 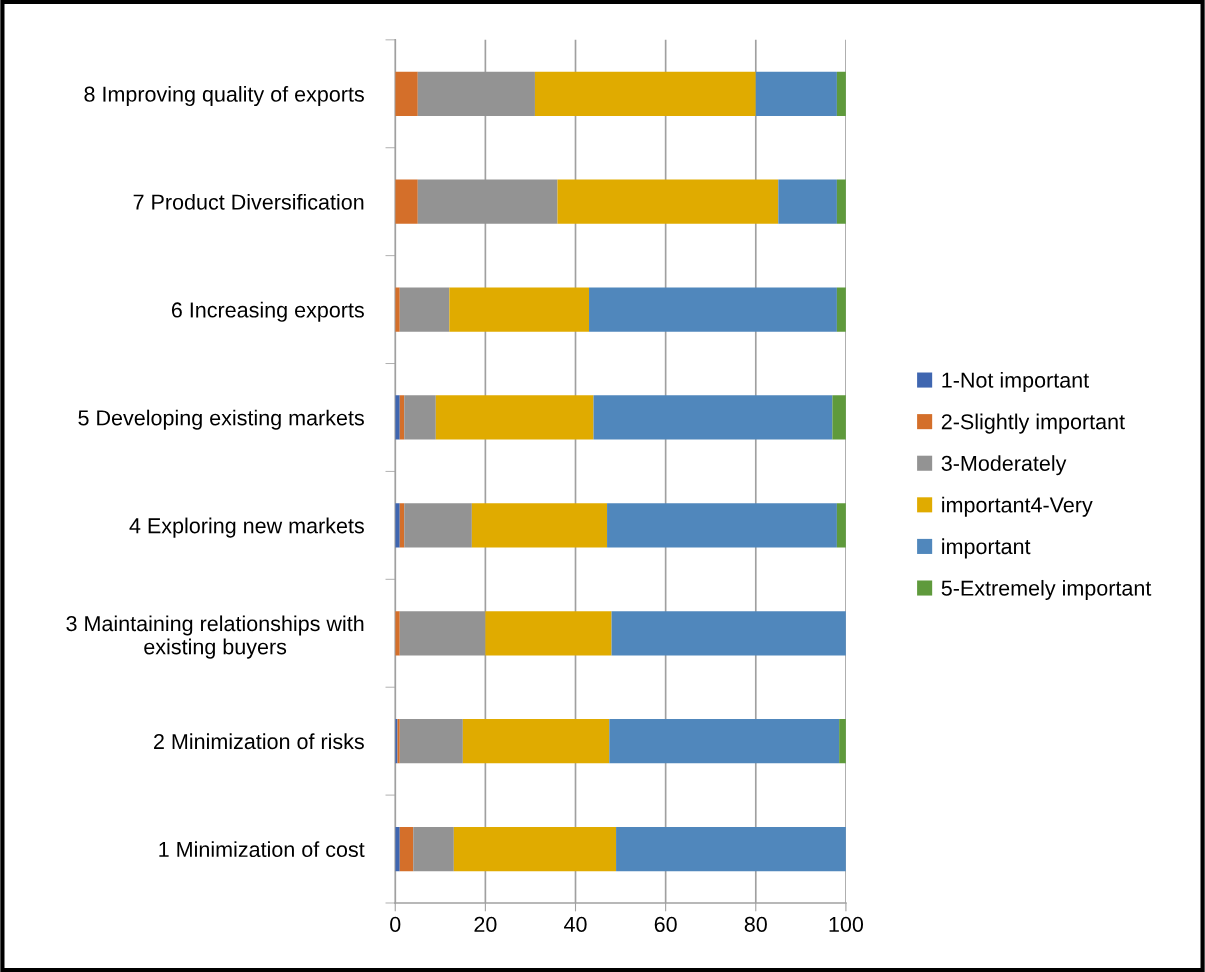 I want to click on x-tick-label: 40, so click(x=575, y=924).